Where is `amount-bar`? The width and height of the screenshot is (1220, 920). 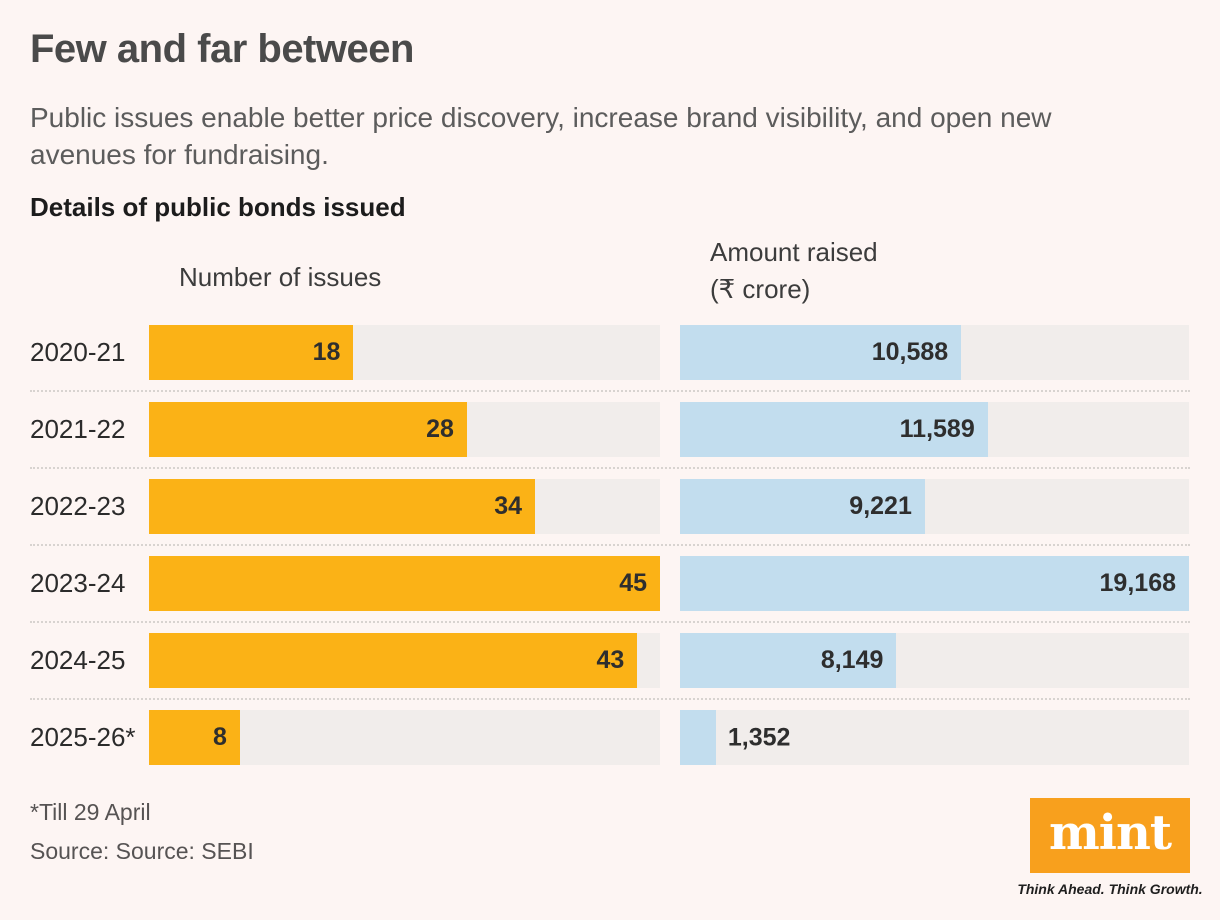 amount-bar is located at coordinates (698, 737).